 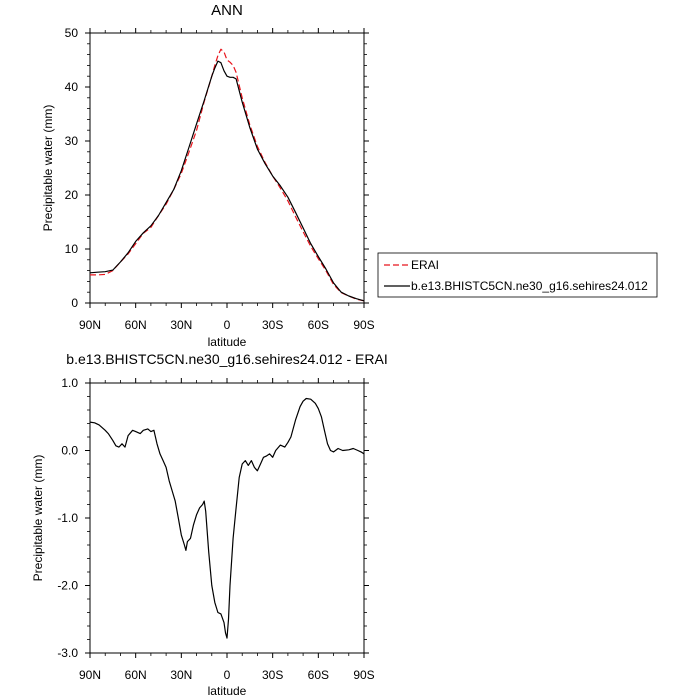 I want to click on legend-label-erai: ERAI, so click(x=425, y=265).